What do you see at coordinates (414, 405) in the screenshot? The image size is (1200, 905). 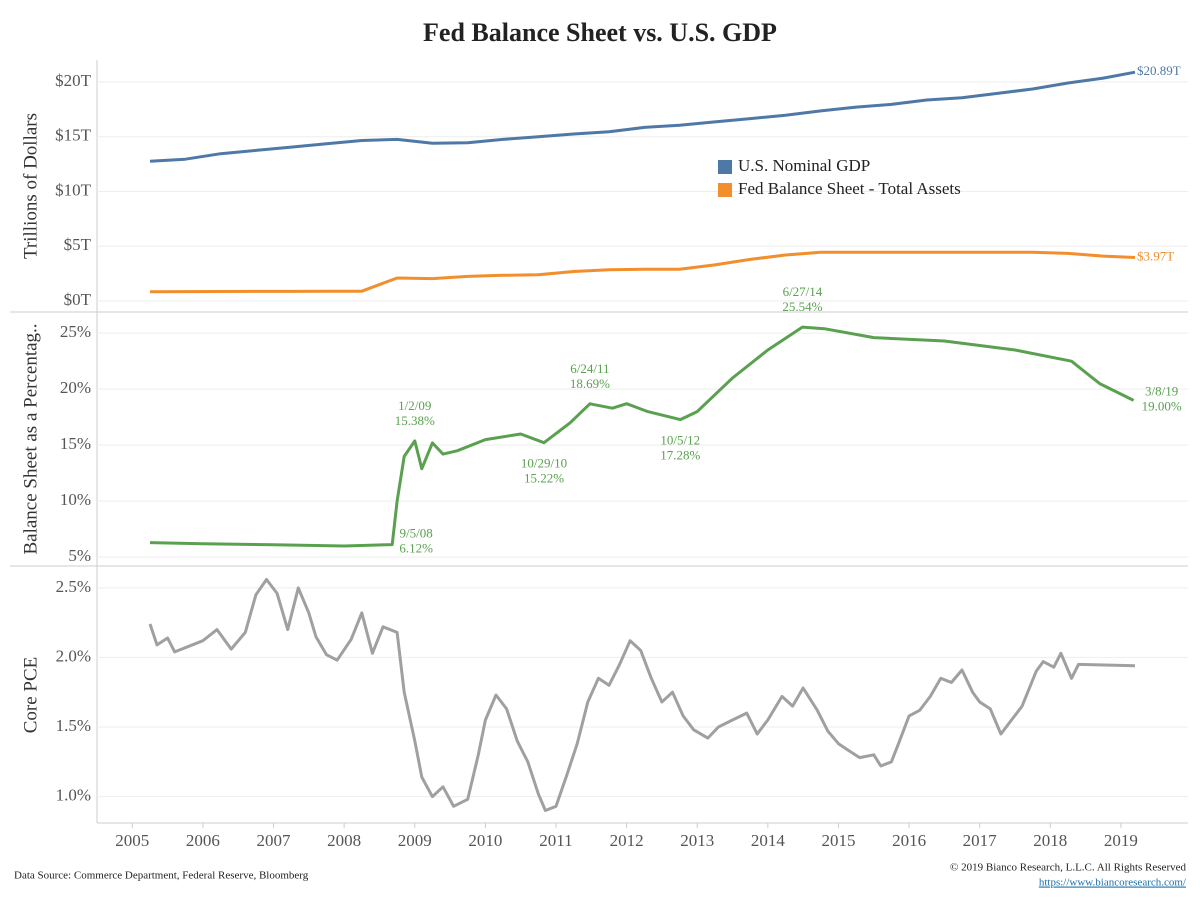 I see `annotation-date: 1/2/09` at bounding box center [414, 405].